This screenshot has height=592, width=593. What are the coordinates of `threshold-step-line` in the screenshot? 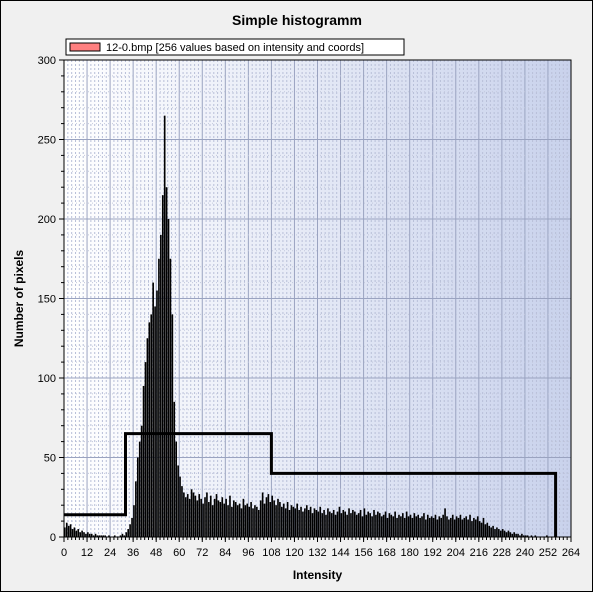 It's located at (311, 484).